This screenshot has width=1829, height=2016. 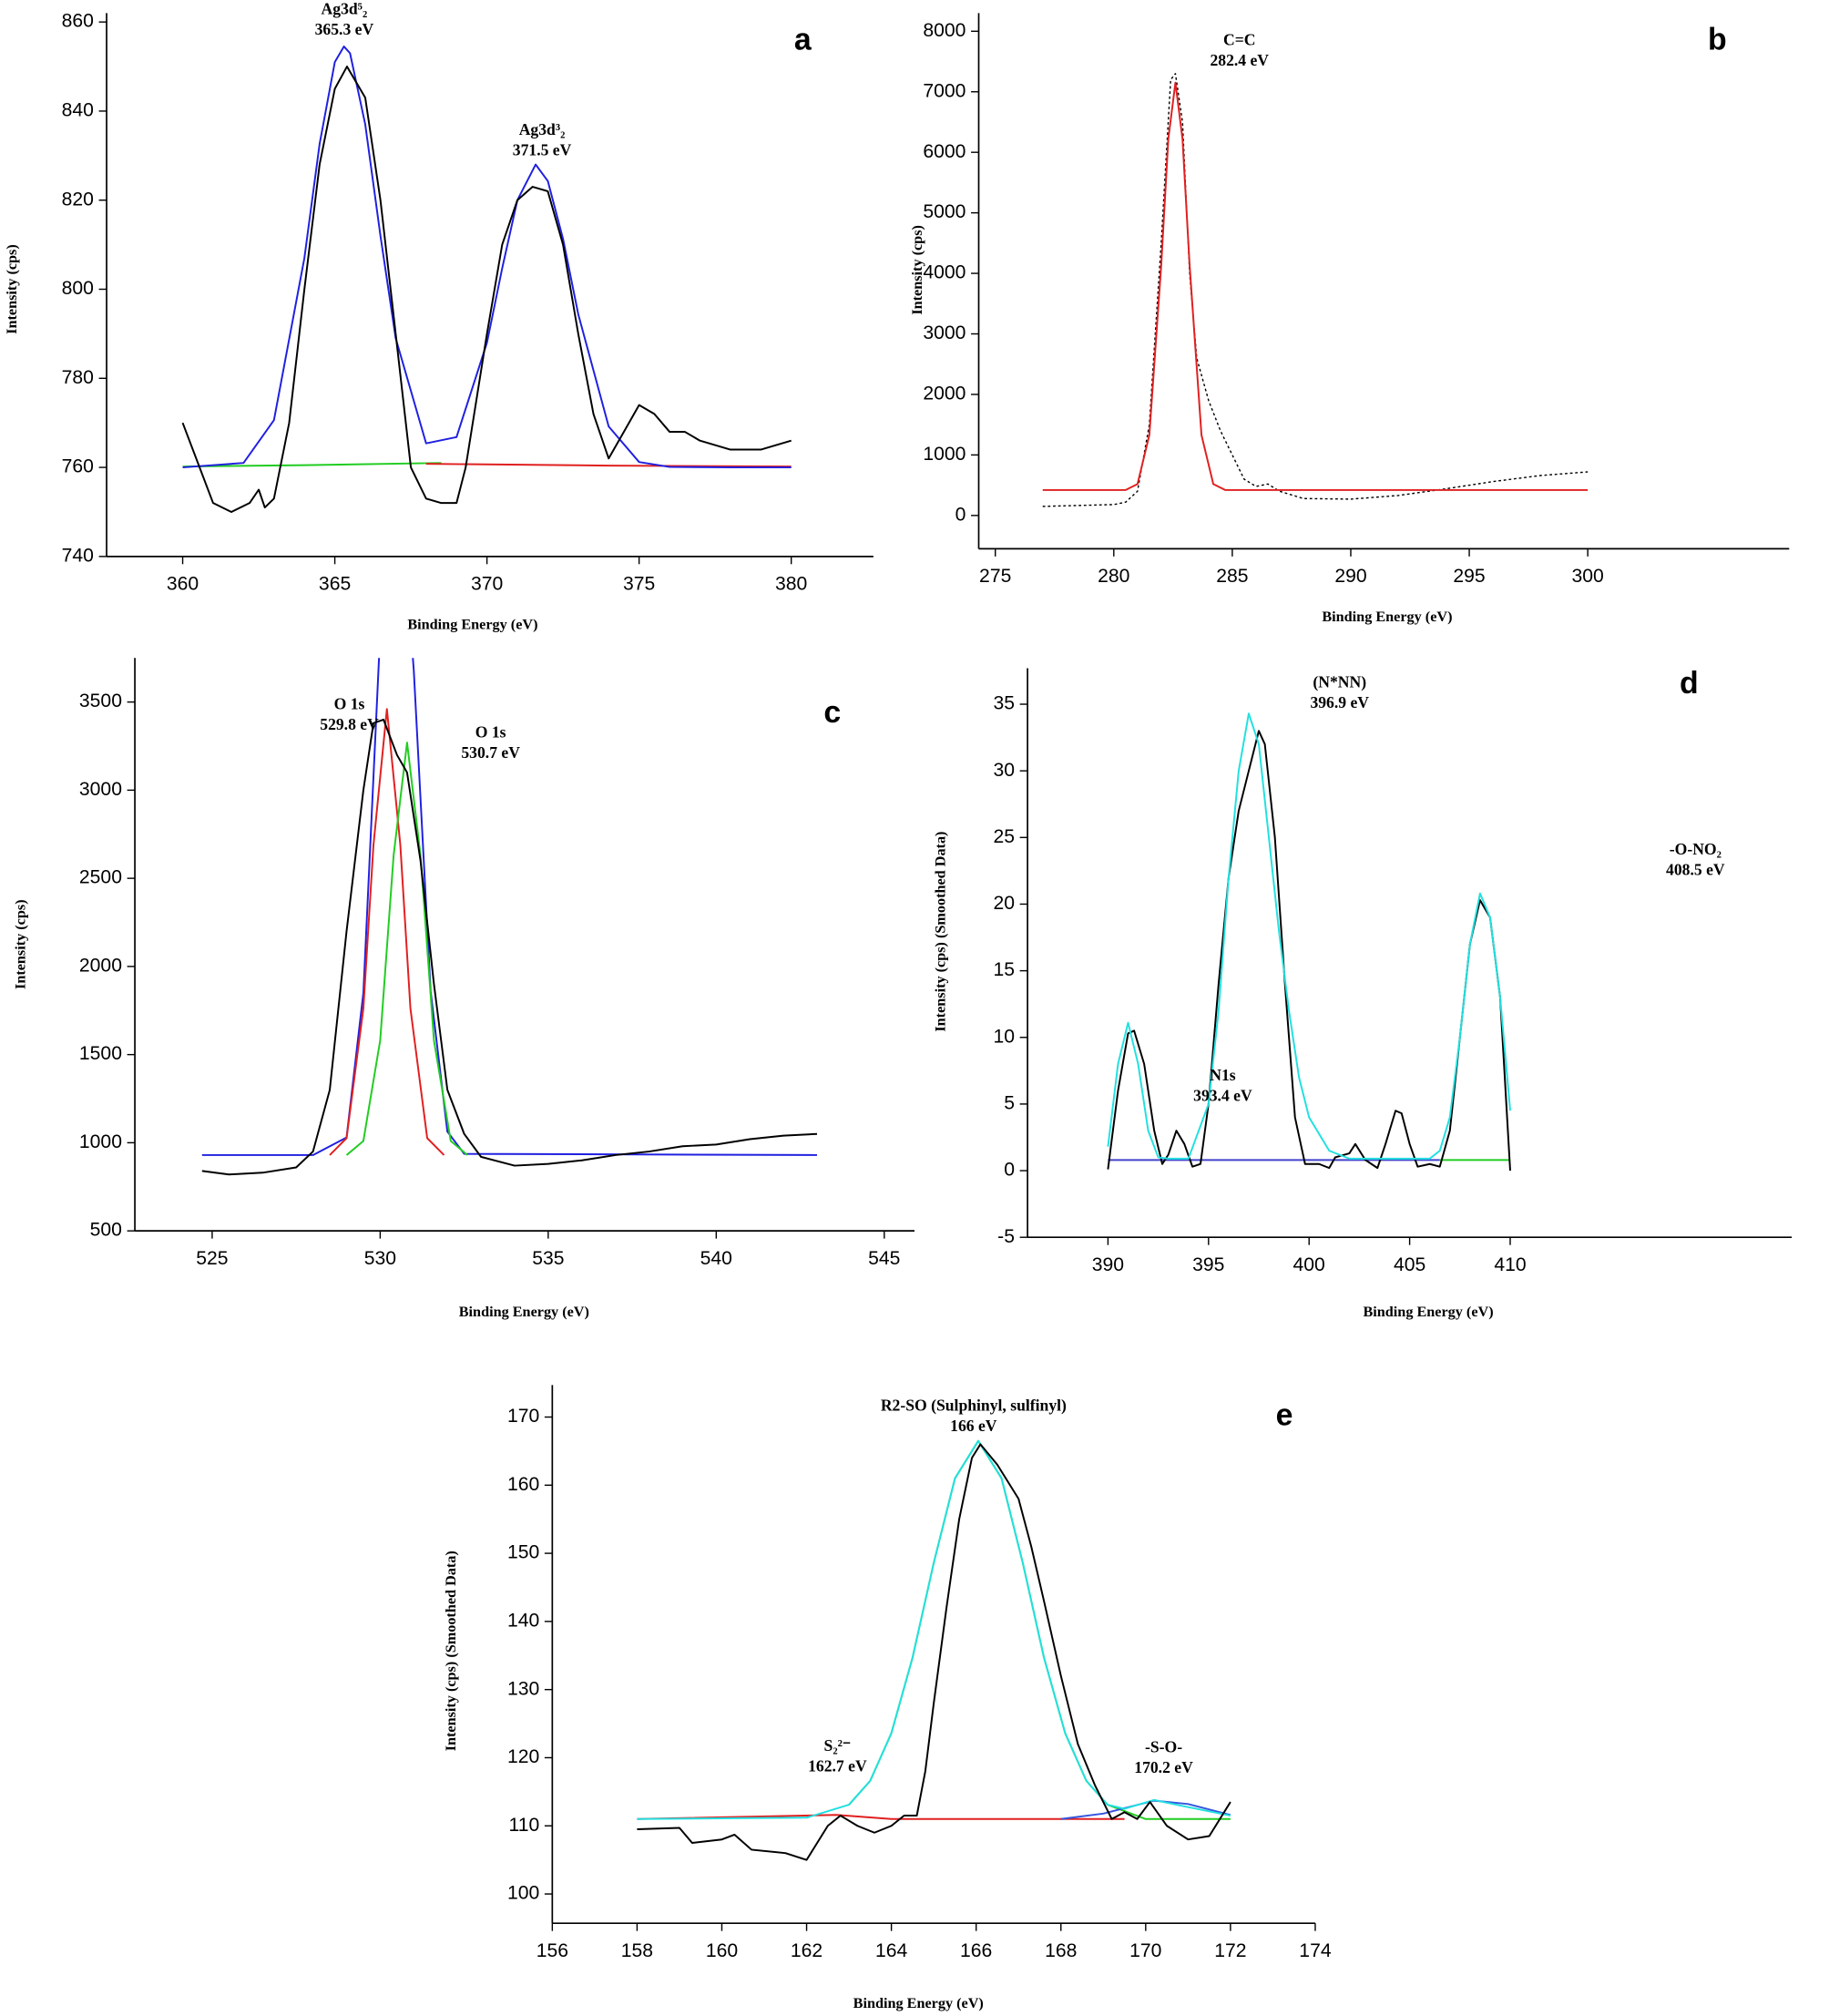 What do you see at coordinates (1588, 576) in the screenshot?
I see `x-tick-label: 300` at bounding box center [1588, 576].